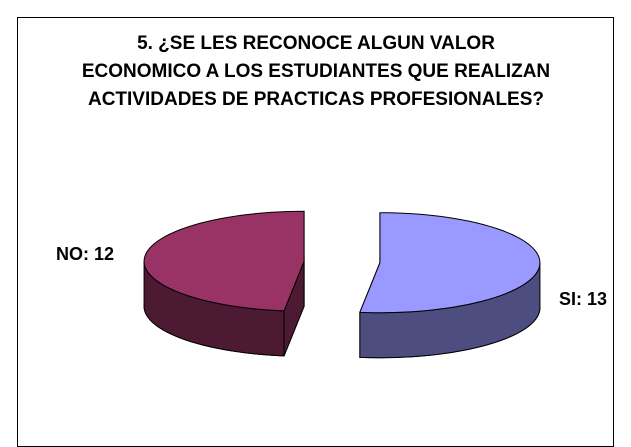  I want to click on data-label: NO: 12, so click(85, 254).